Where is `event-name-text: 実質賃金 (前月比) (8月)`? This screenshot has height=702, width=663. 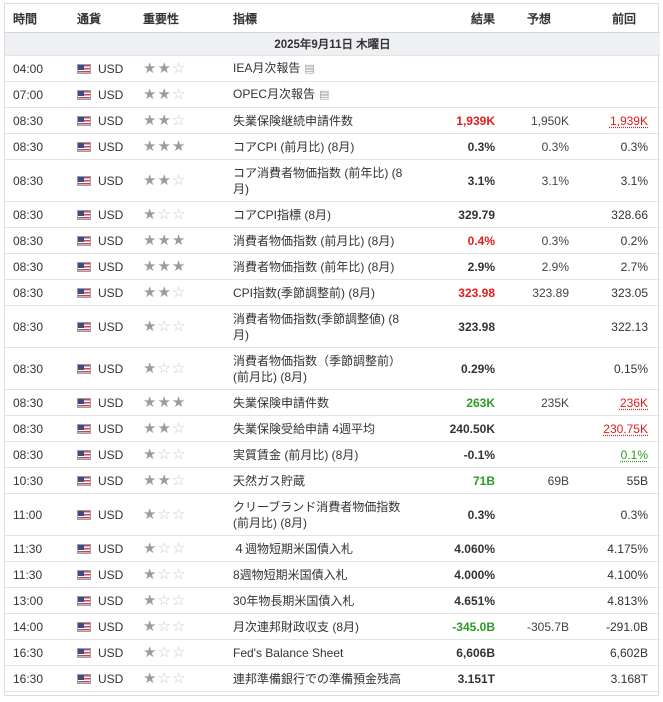
event-name-text: 実質賃金 (前月比) (8月) is located at coordinates (296, 454).